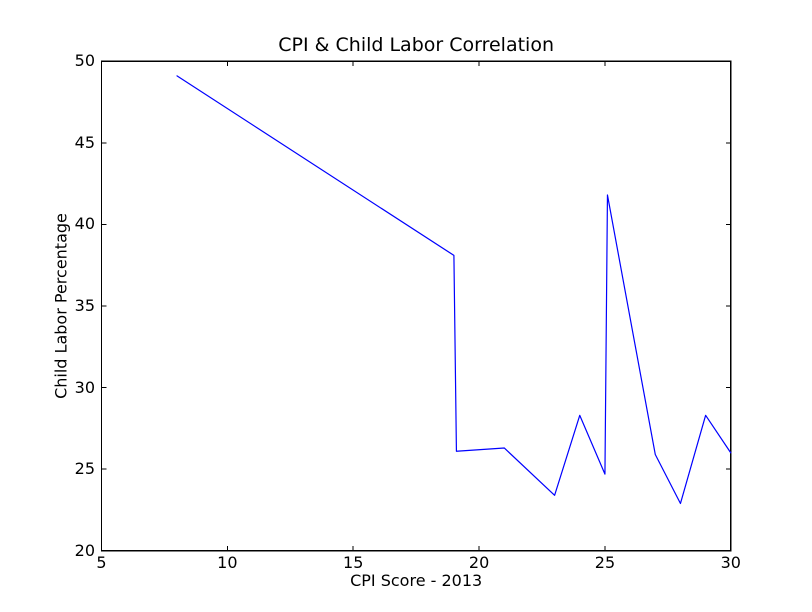  I want to click on y-tick-label: 20, so click(84, 550).